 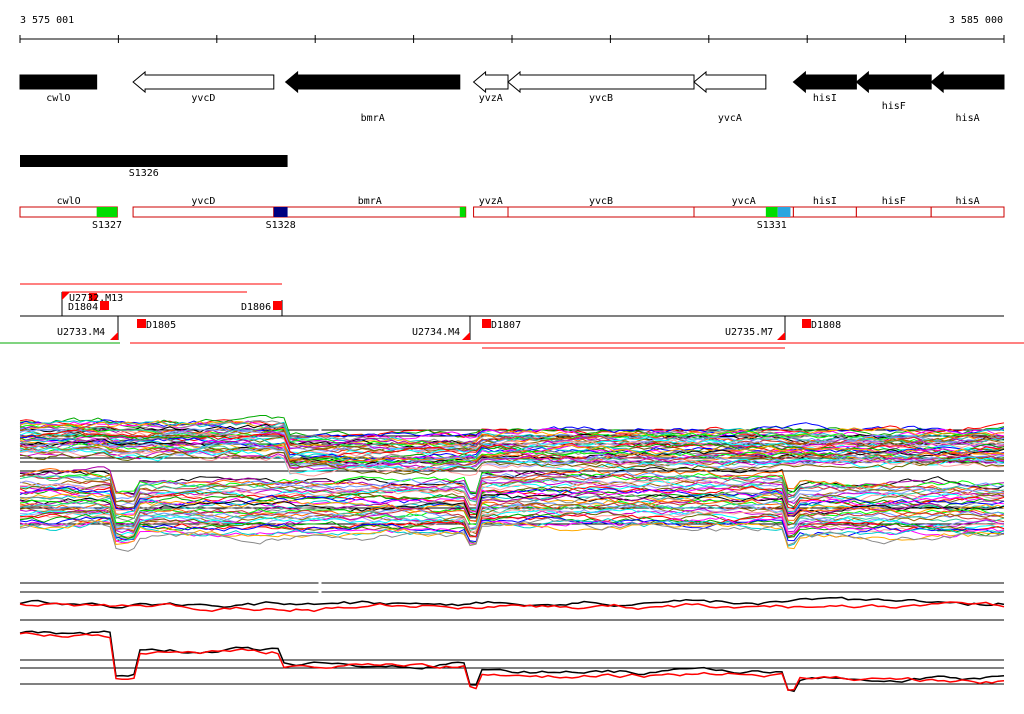 What do you see at coordinates (58, 98) in the screenshot?
I see `gene-label-cwlO: cwlO` at bounding box center [58, 98].